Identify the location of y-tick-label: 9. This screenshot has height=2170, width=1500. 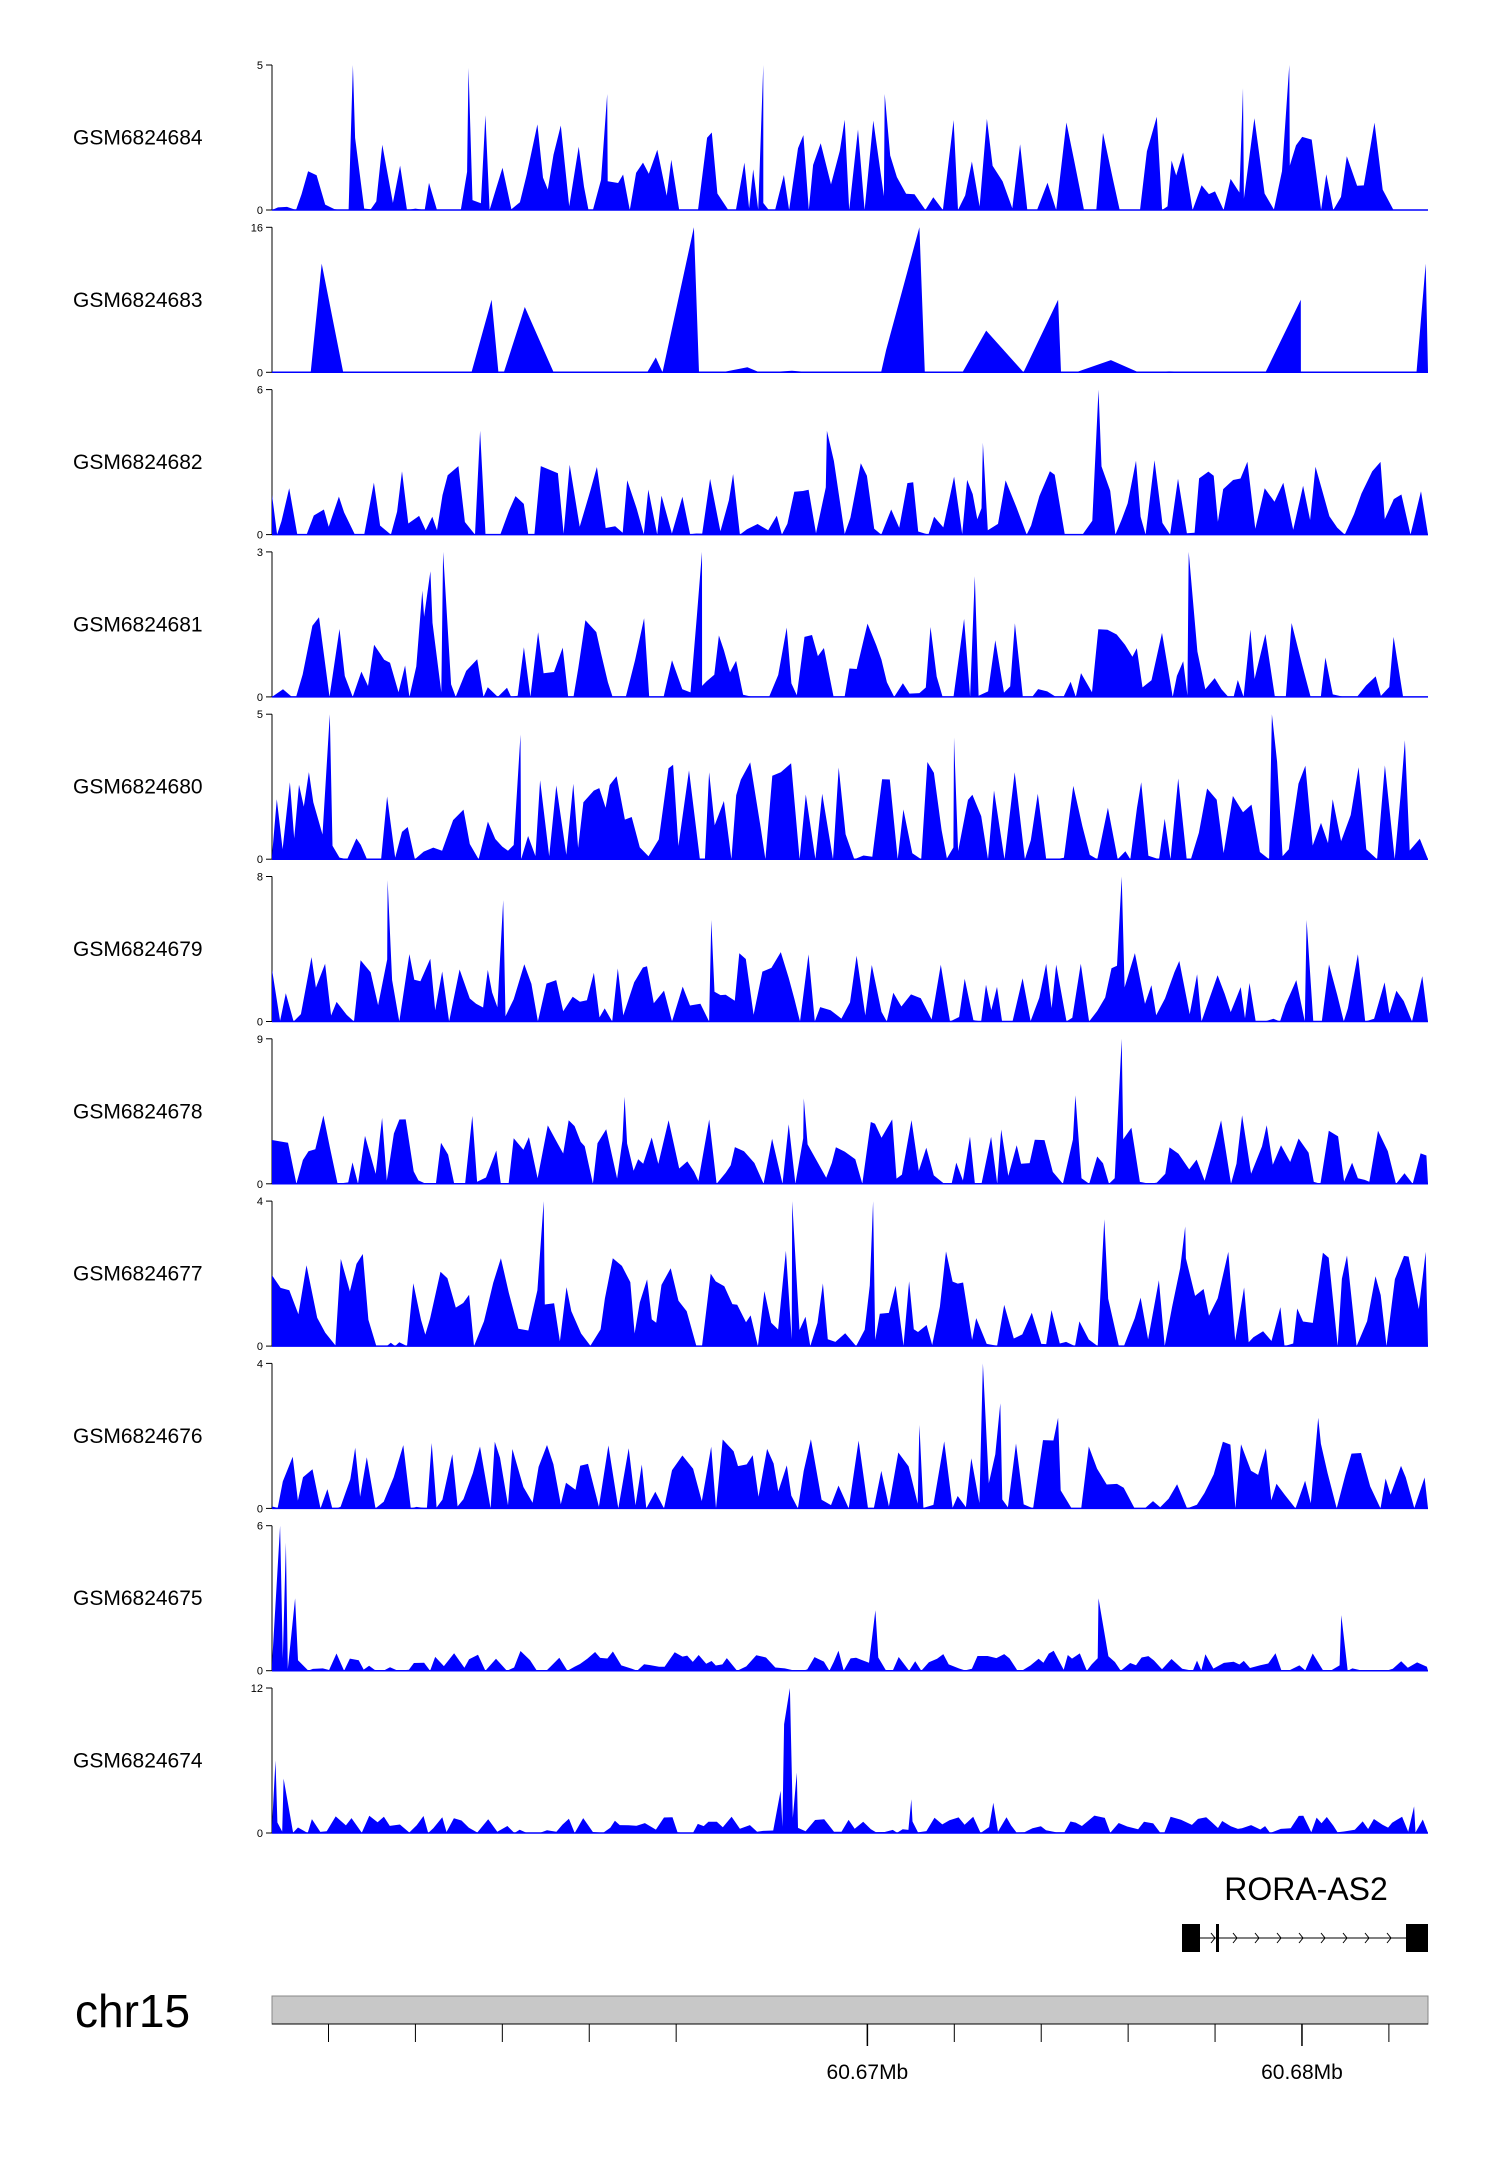
(260, 1040).